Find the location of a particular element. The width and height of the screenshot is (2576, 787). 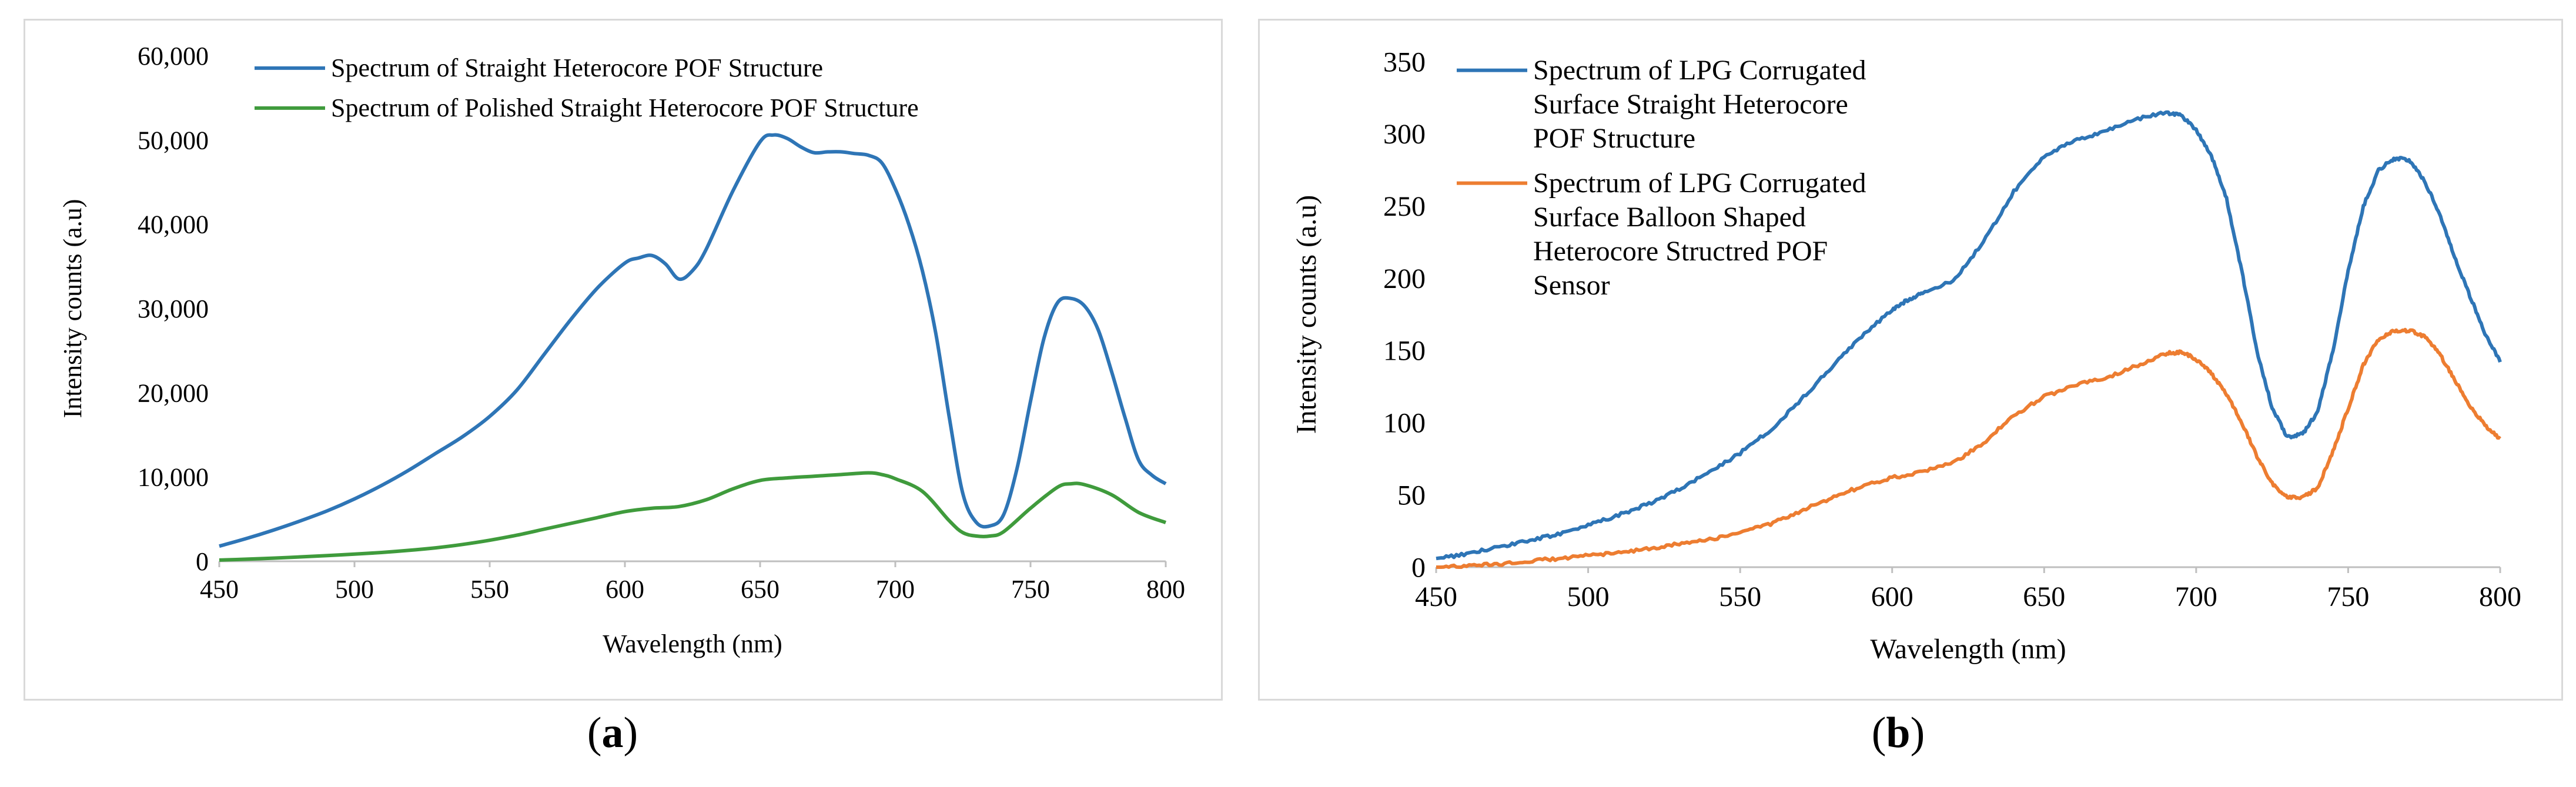

y-tick-label: 40,000 is located at coordinates (173, 224).